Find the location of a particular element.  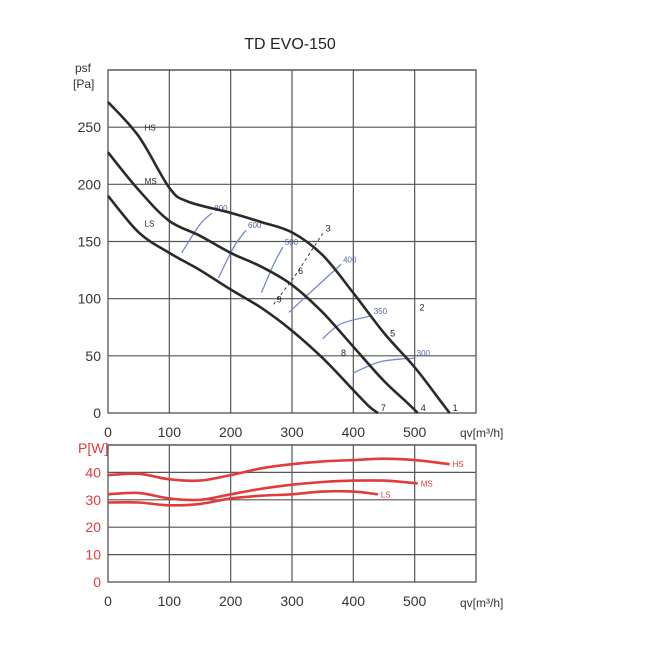

chart-title: TD EVO-150 is located at coordinates (290, 44).